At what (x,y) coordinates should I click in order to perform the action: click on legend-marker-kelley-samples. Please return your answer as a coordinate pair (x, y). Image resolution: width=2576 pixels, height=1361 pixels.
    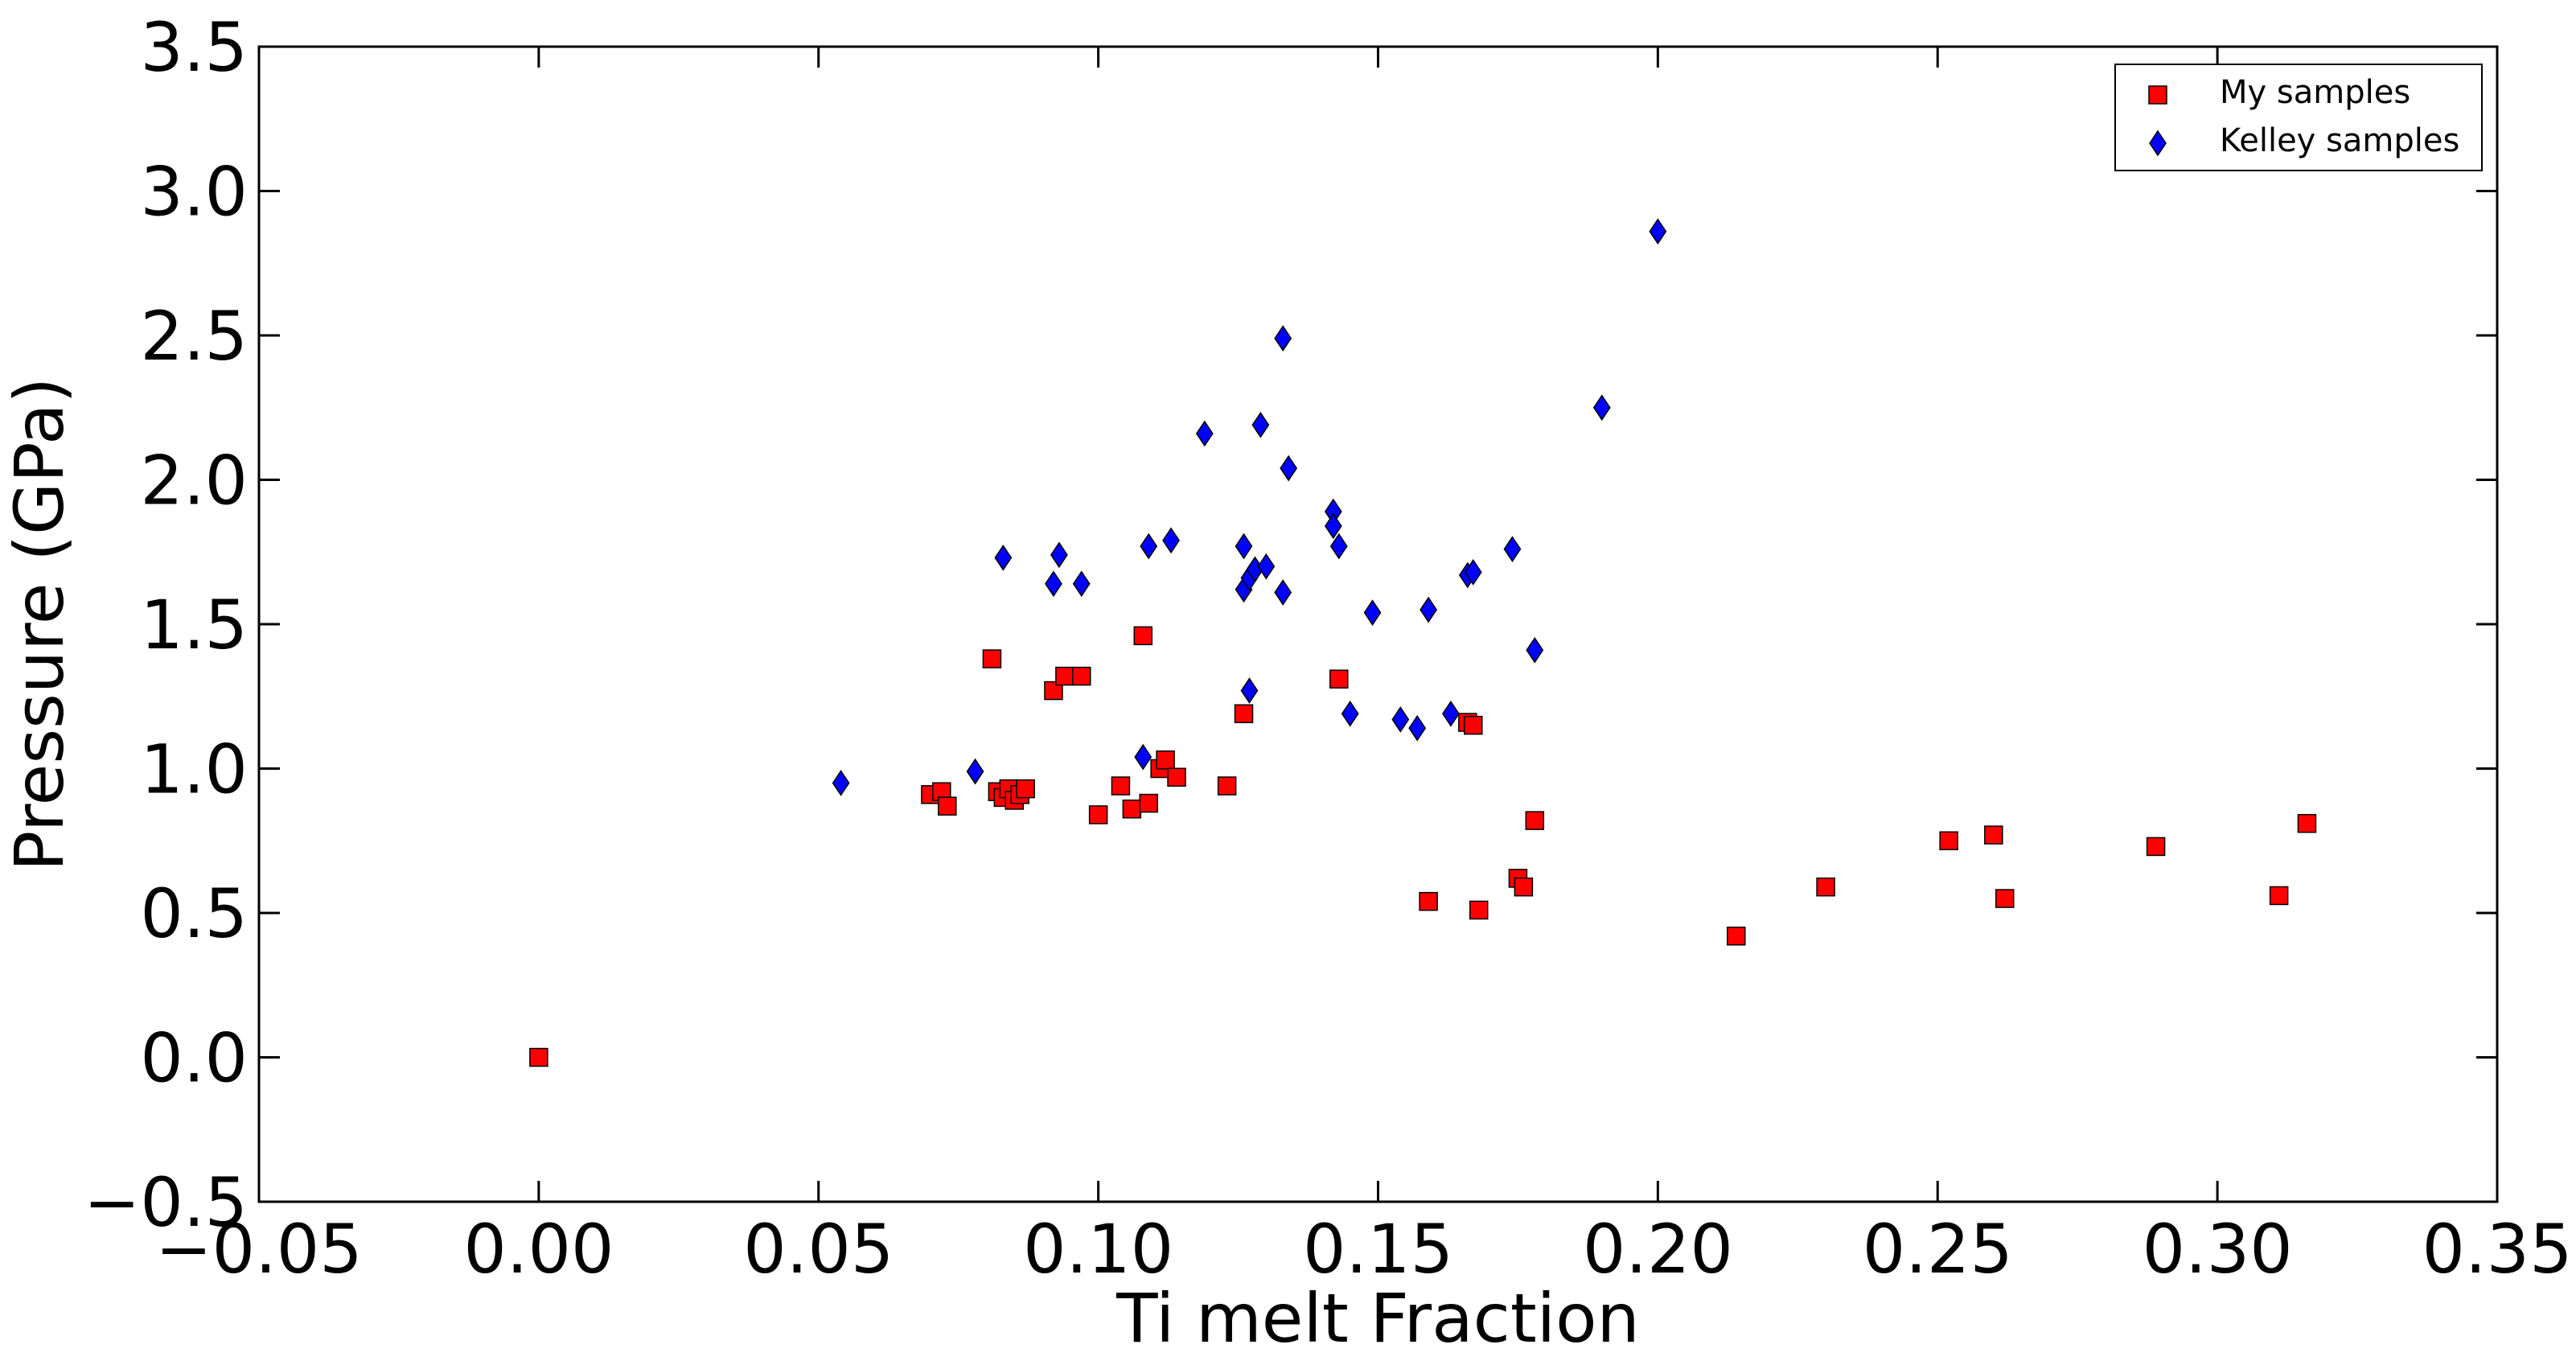
    Looking at the image, I should click on (2158, 143).